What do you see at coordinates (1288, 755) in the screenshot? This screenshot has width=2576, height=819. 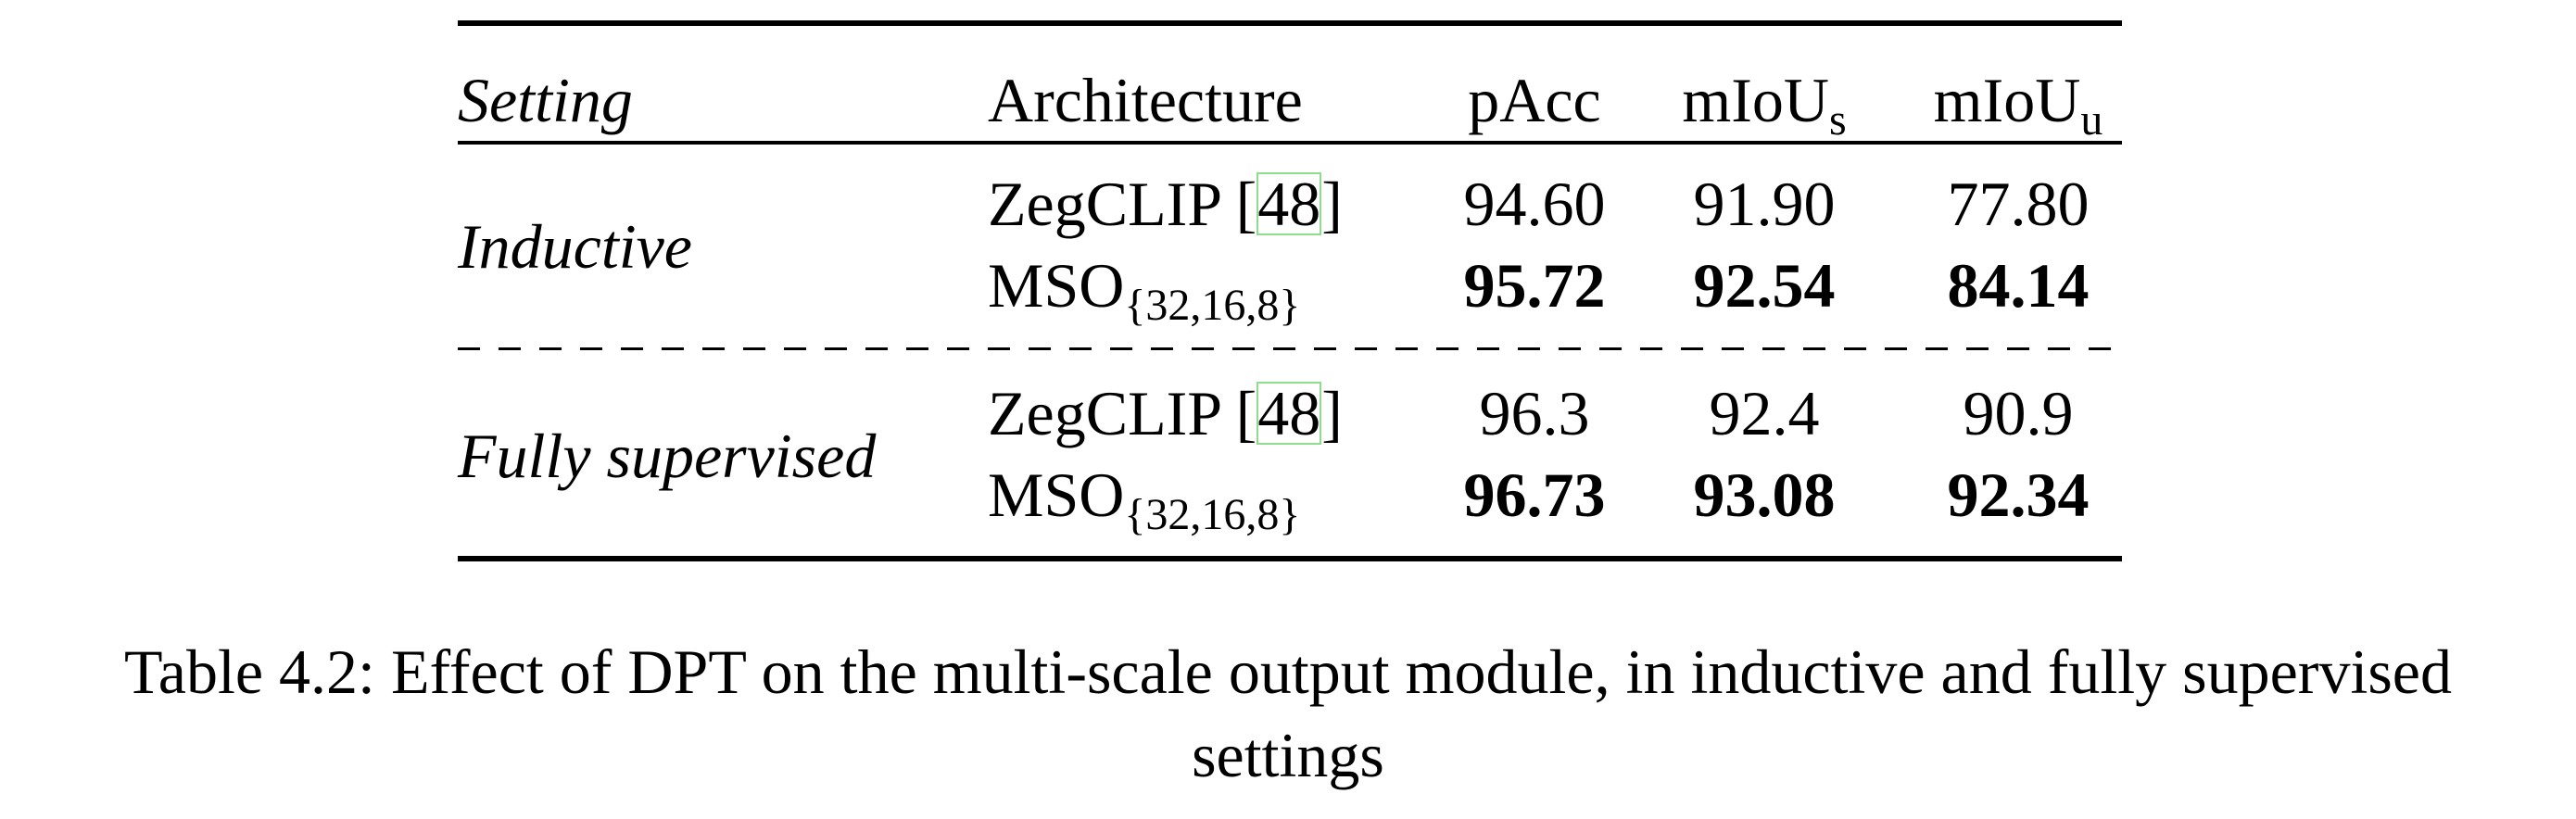 I see `caption-line-2: settings` at bounding box center [1288, 755].